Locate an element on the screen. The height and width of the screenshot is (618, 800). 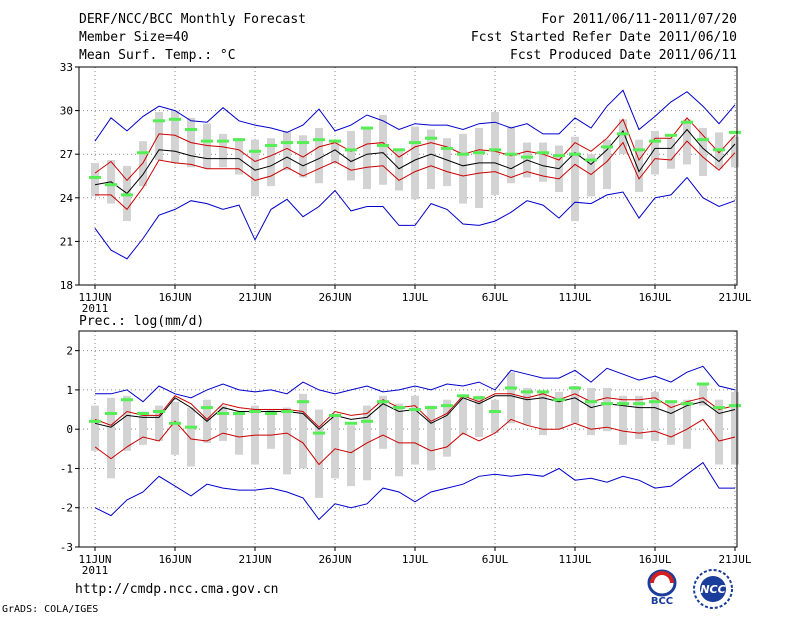
prec-p10-line is located at coordinates (415, 442).